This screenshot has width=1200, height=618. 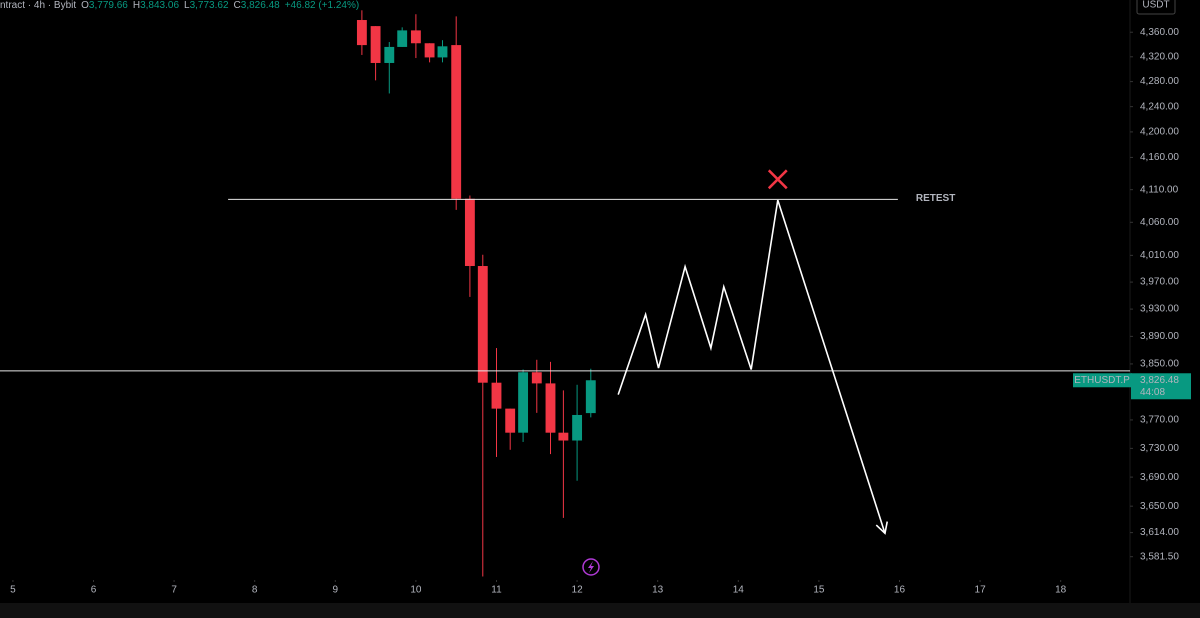 I want to click on y-tick-label: 4,280.00, so click(x=1159, y=81).